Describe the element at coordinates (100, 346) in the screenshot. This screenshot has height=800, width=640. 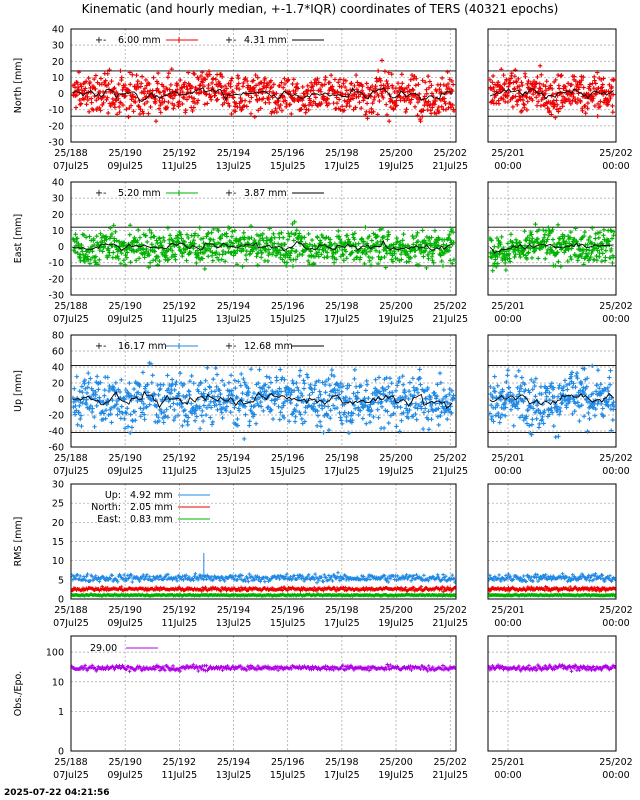
I see `legend-marker: +-` at that location.